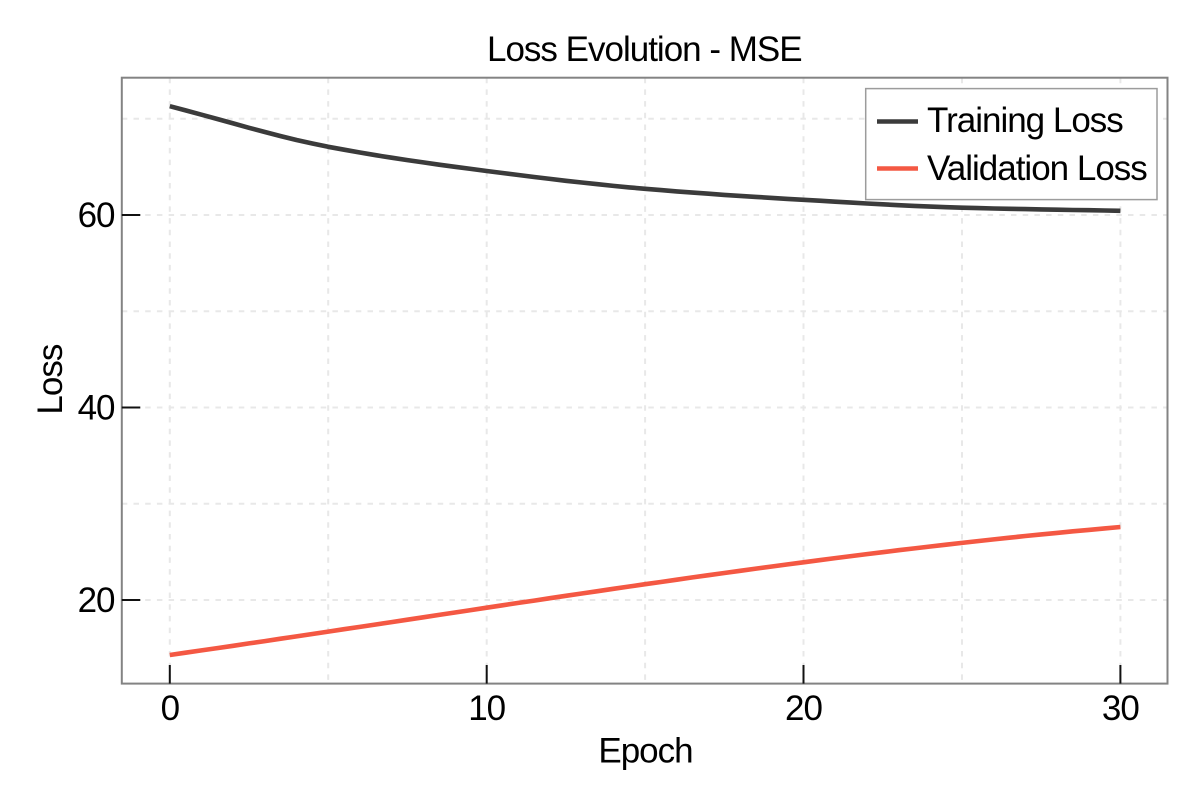 This screenshot has height=800, width=1200. Describe the element at coordinates (1025, 120) in the screenshot. I see `svg-text: Training Loss` at that location.